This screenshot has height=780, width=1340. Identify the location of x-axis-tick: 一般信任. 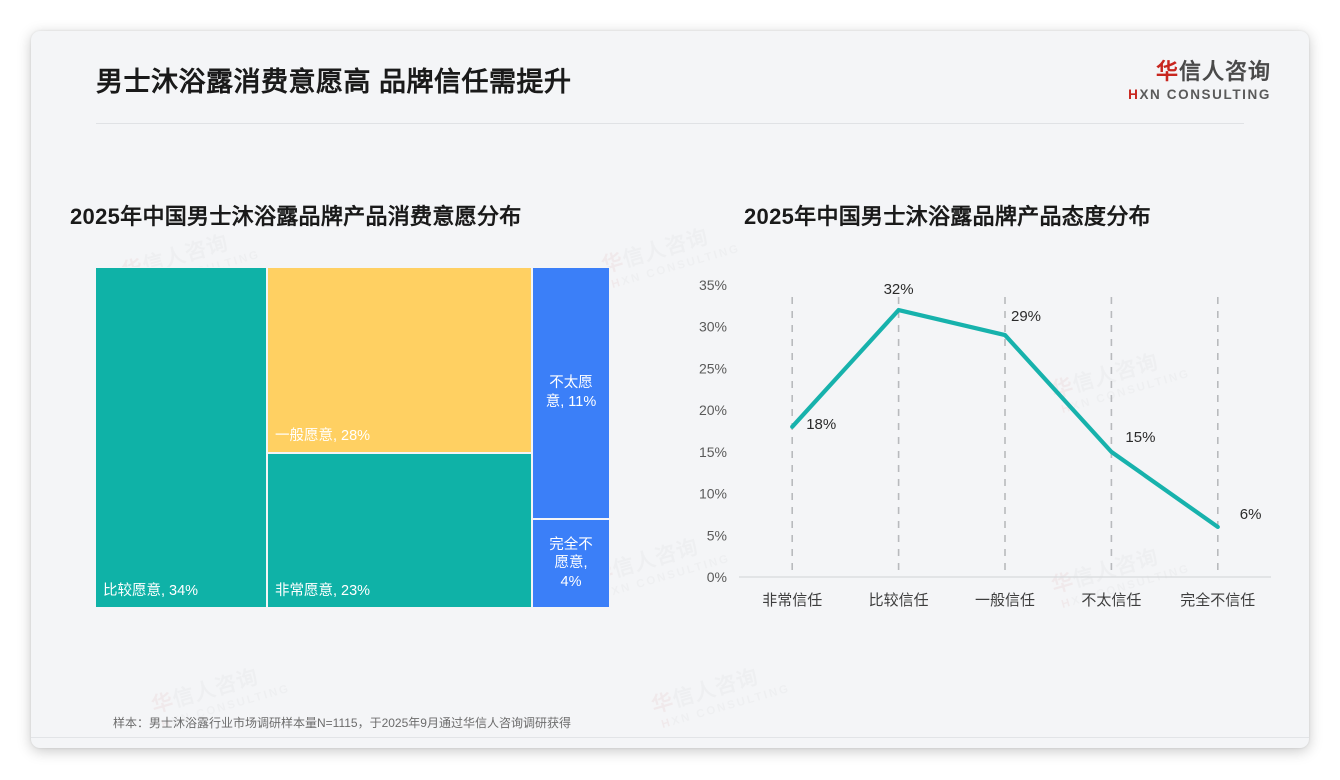
(1005, 600).